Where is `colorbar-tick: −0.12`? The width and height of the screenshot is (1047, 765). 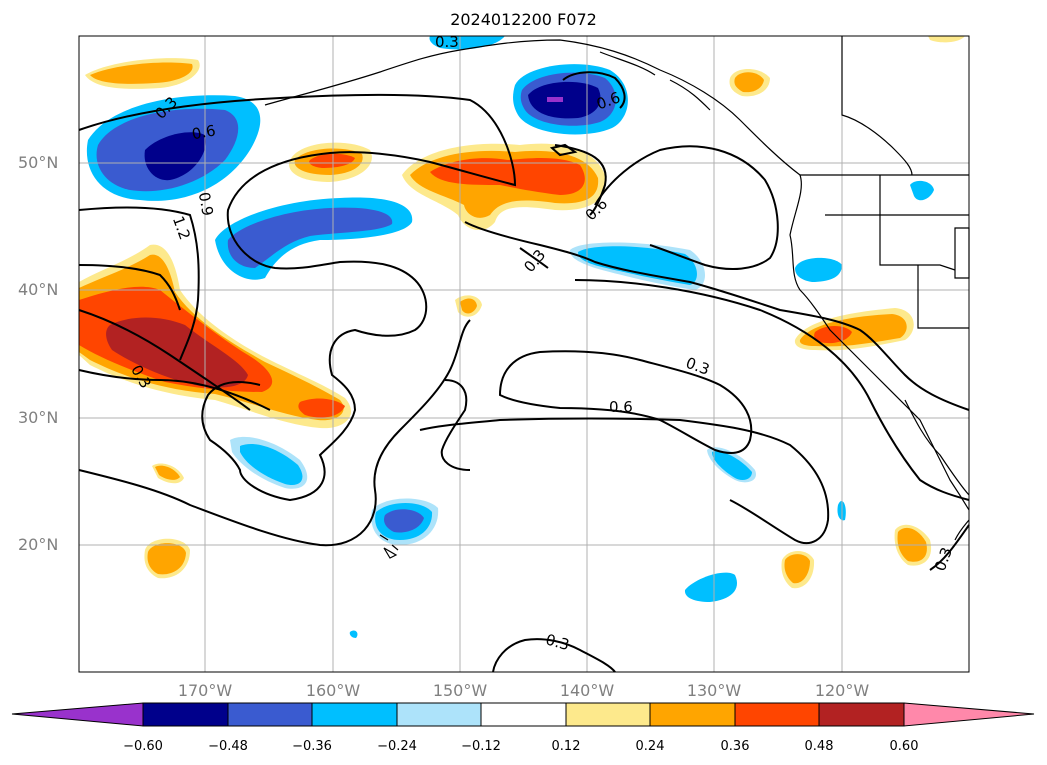 colorbar-tick: −0.12 is located at coordinates (481, 746).